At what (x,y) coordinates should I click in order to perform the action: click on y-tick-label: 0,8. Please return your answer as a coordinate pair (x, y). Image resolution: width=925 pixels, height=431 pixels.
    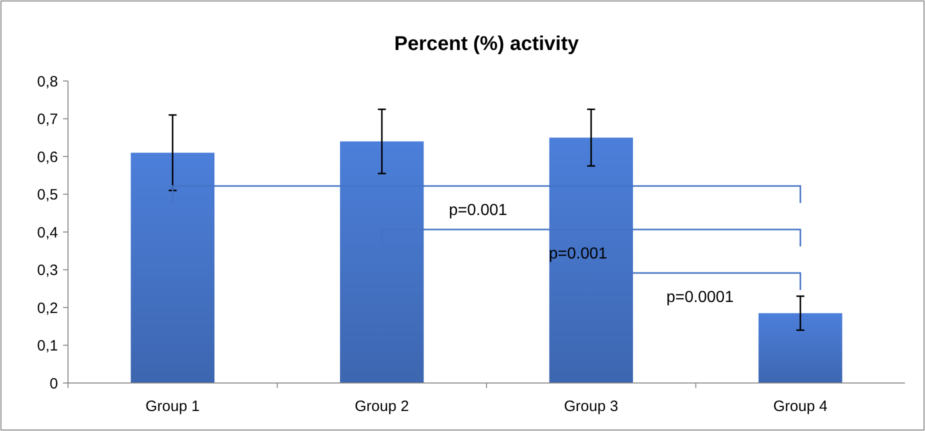
    Looking at the image, I should click on (47, 81).